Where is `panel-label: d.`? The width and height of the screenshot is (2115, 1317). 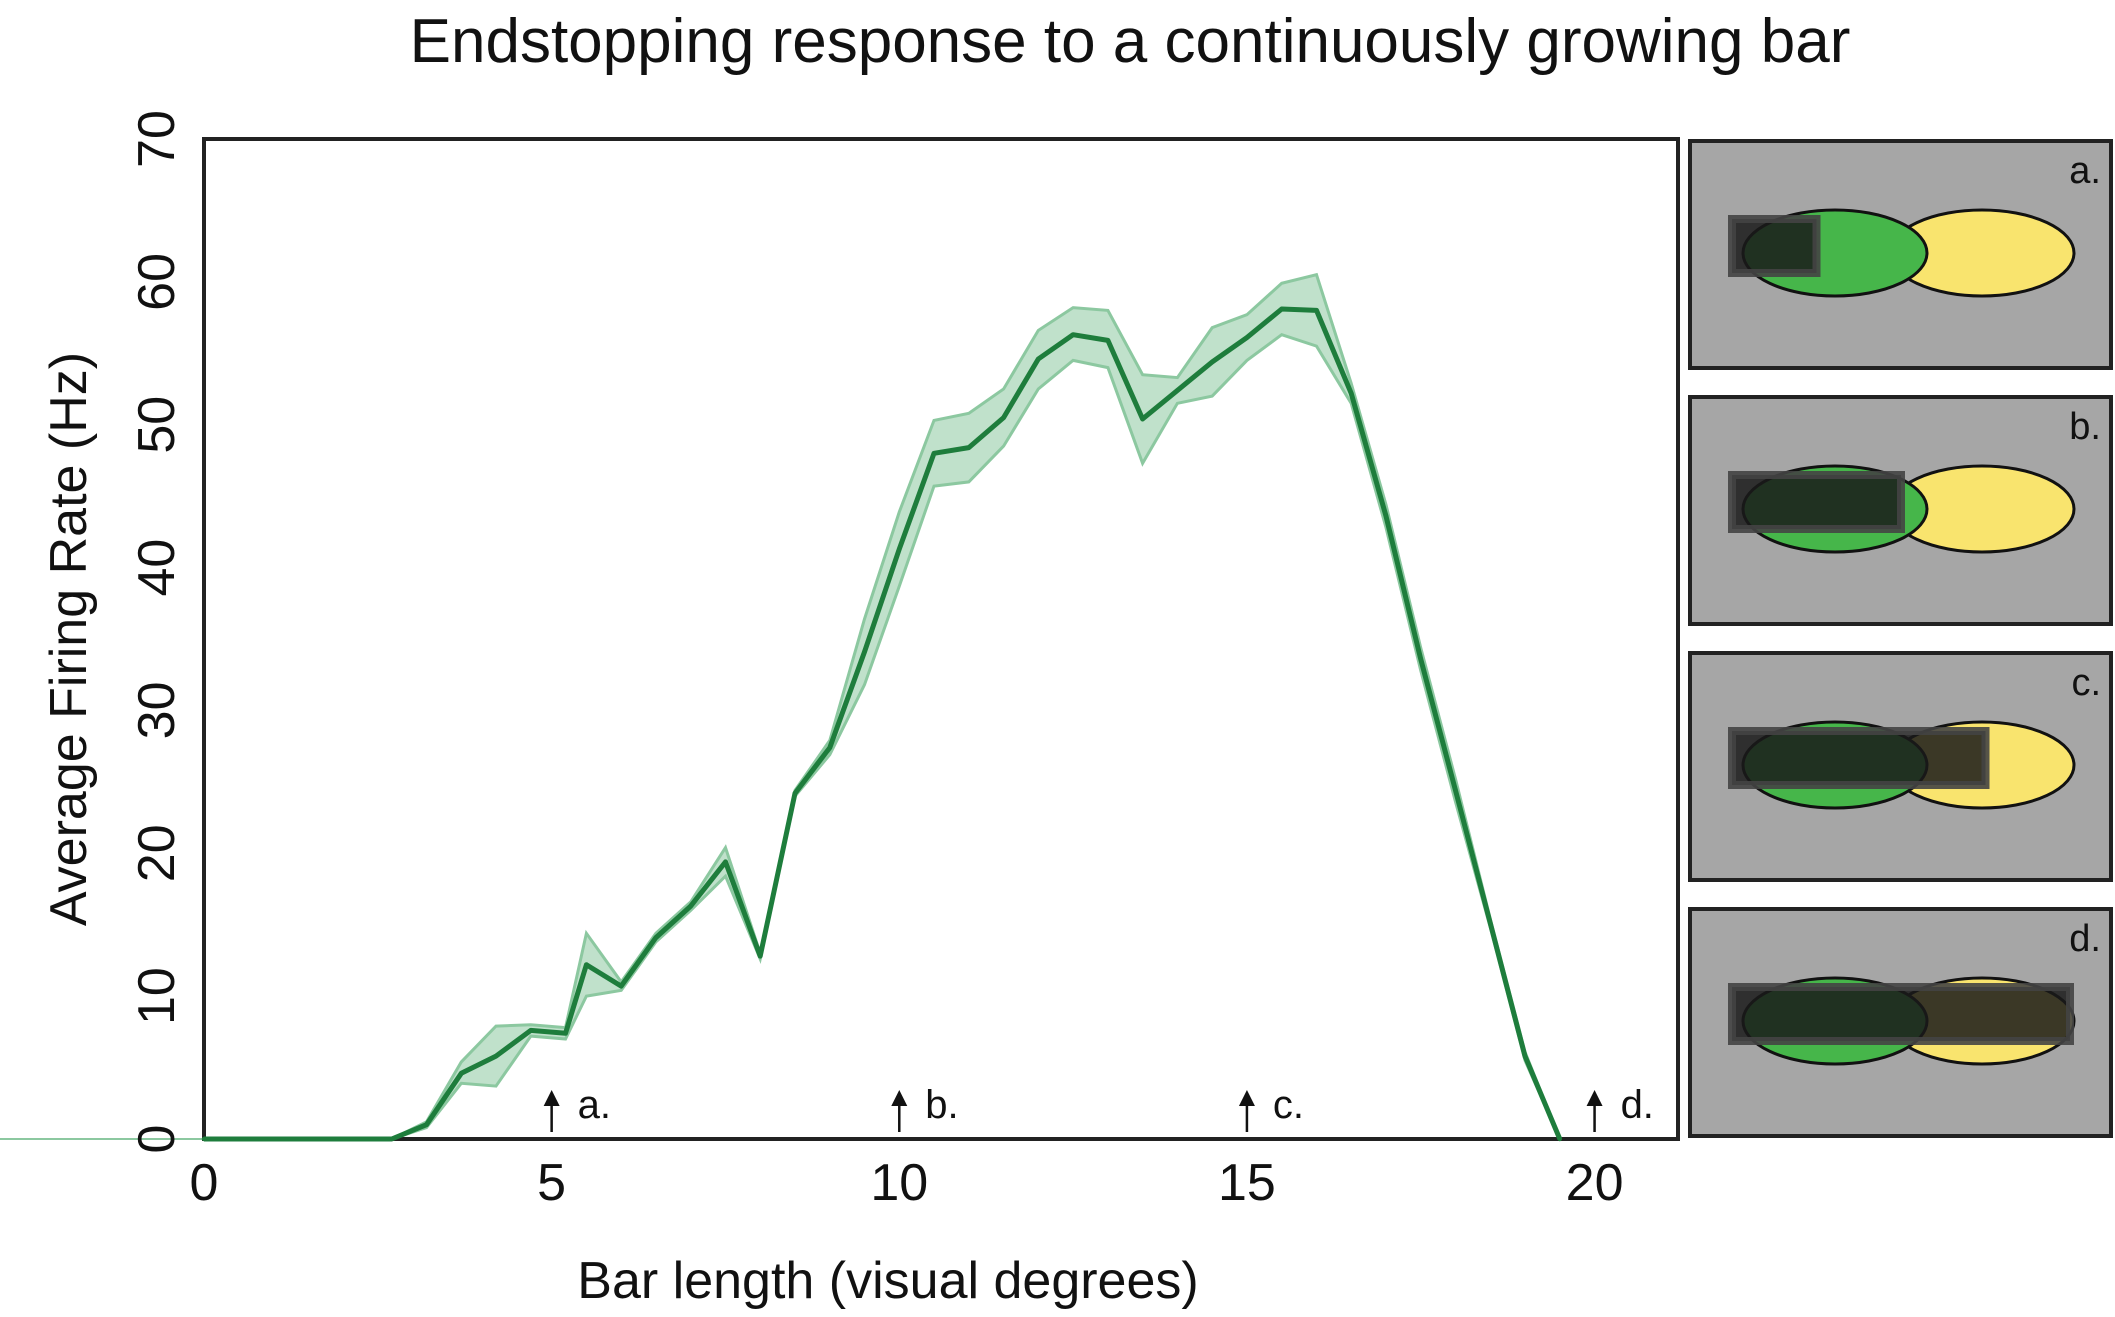
panel-label: d. is located at coordinates (2085, 939).